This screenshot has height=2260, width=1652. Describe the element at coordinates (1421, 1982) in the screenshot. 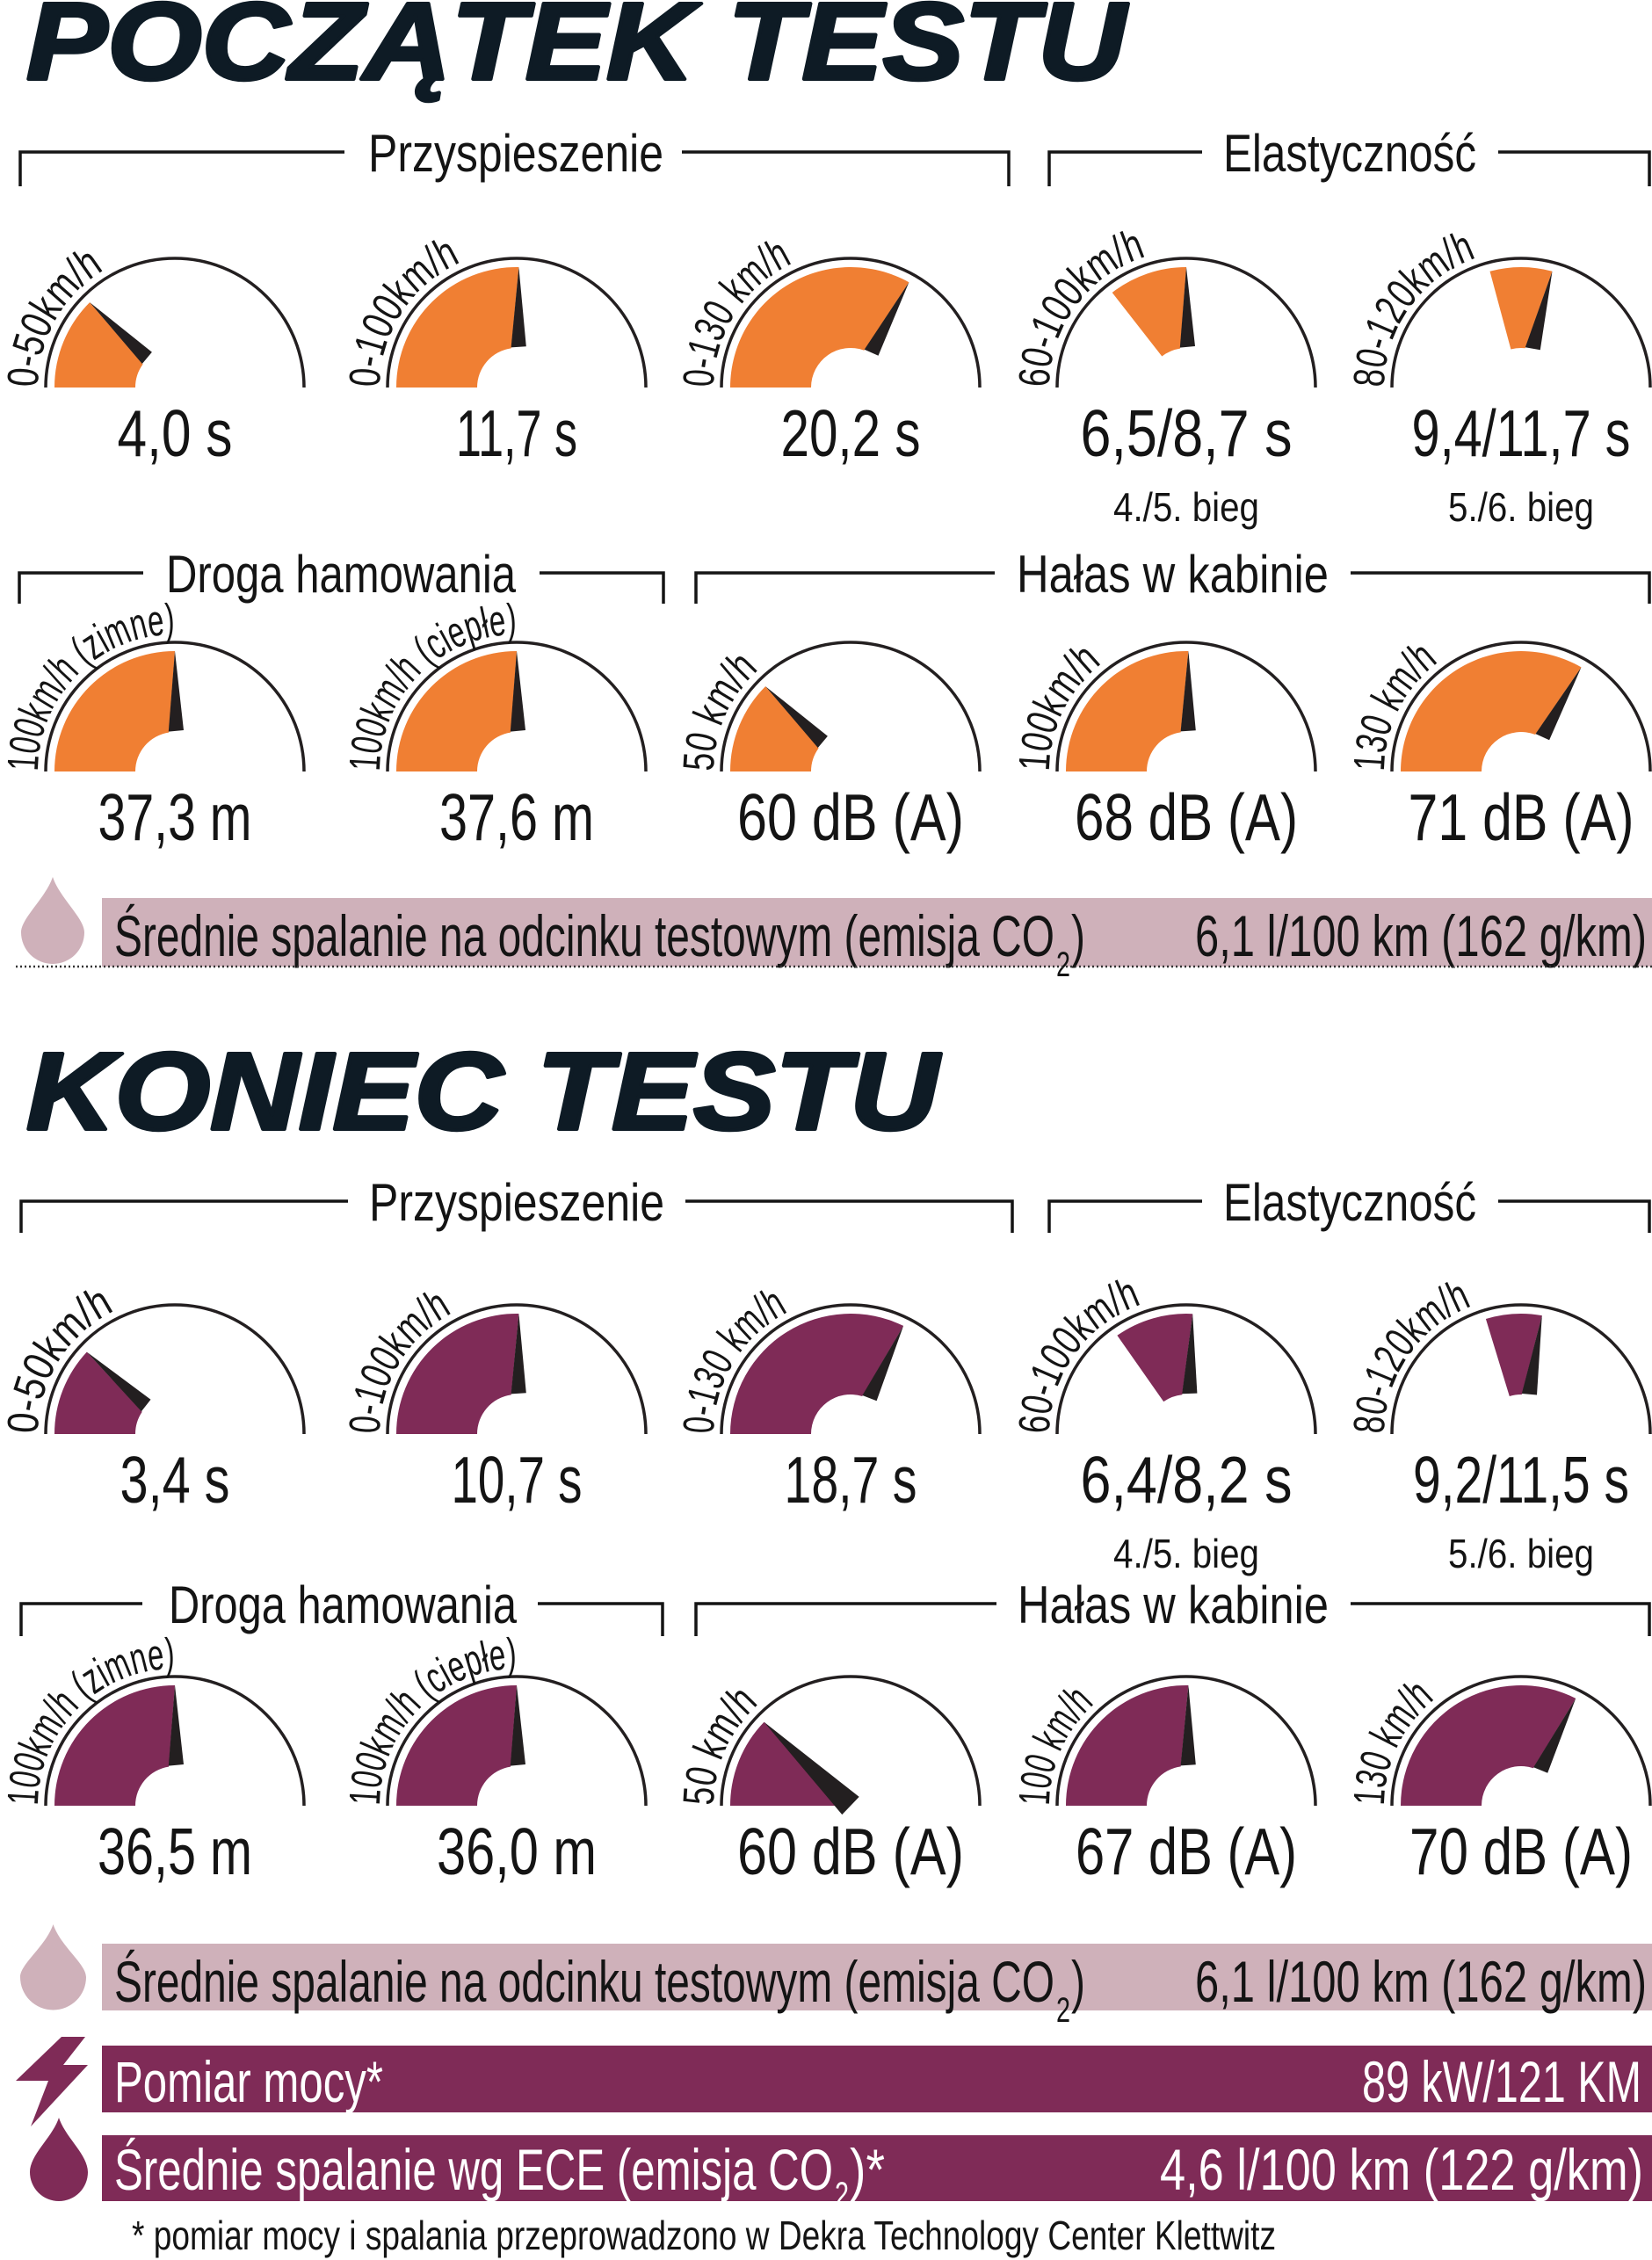

I see `fuel-test-value: 6,1 l/100 km (162 g/km)` at that location.